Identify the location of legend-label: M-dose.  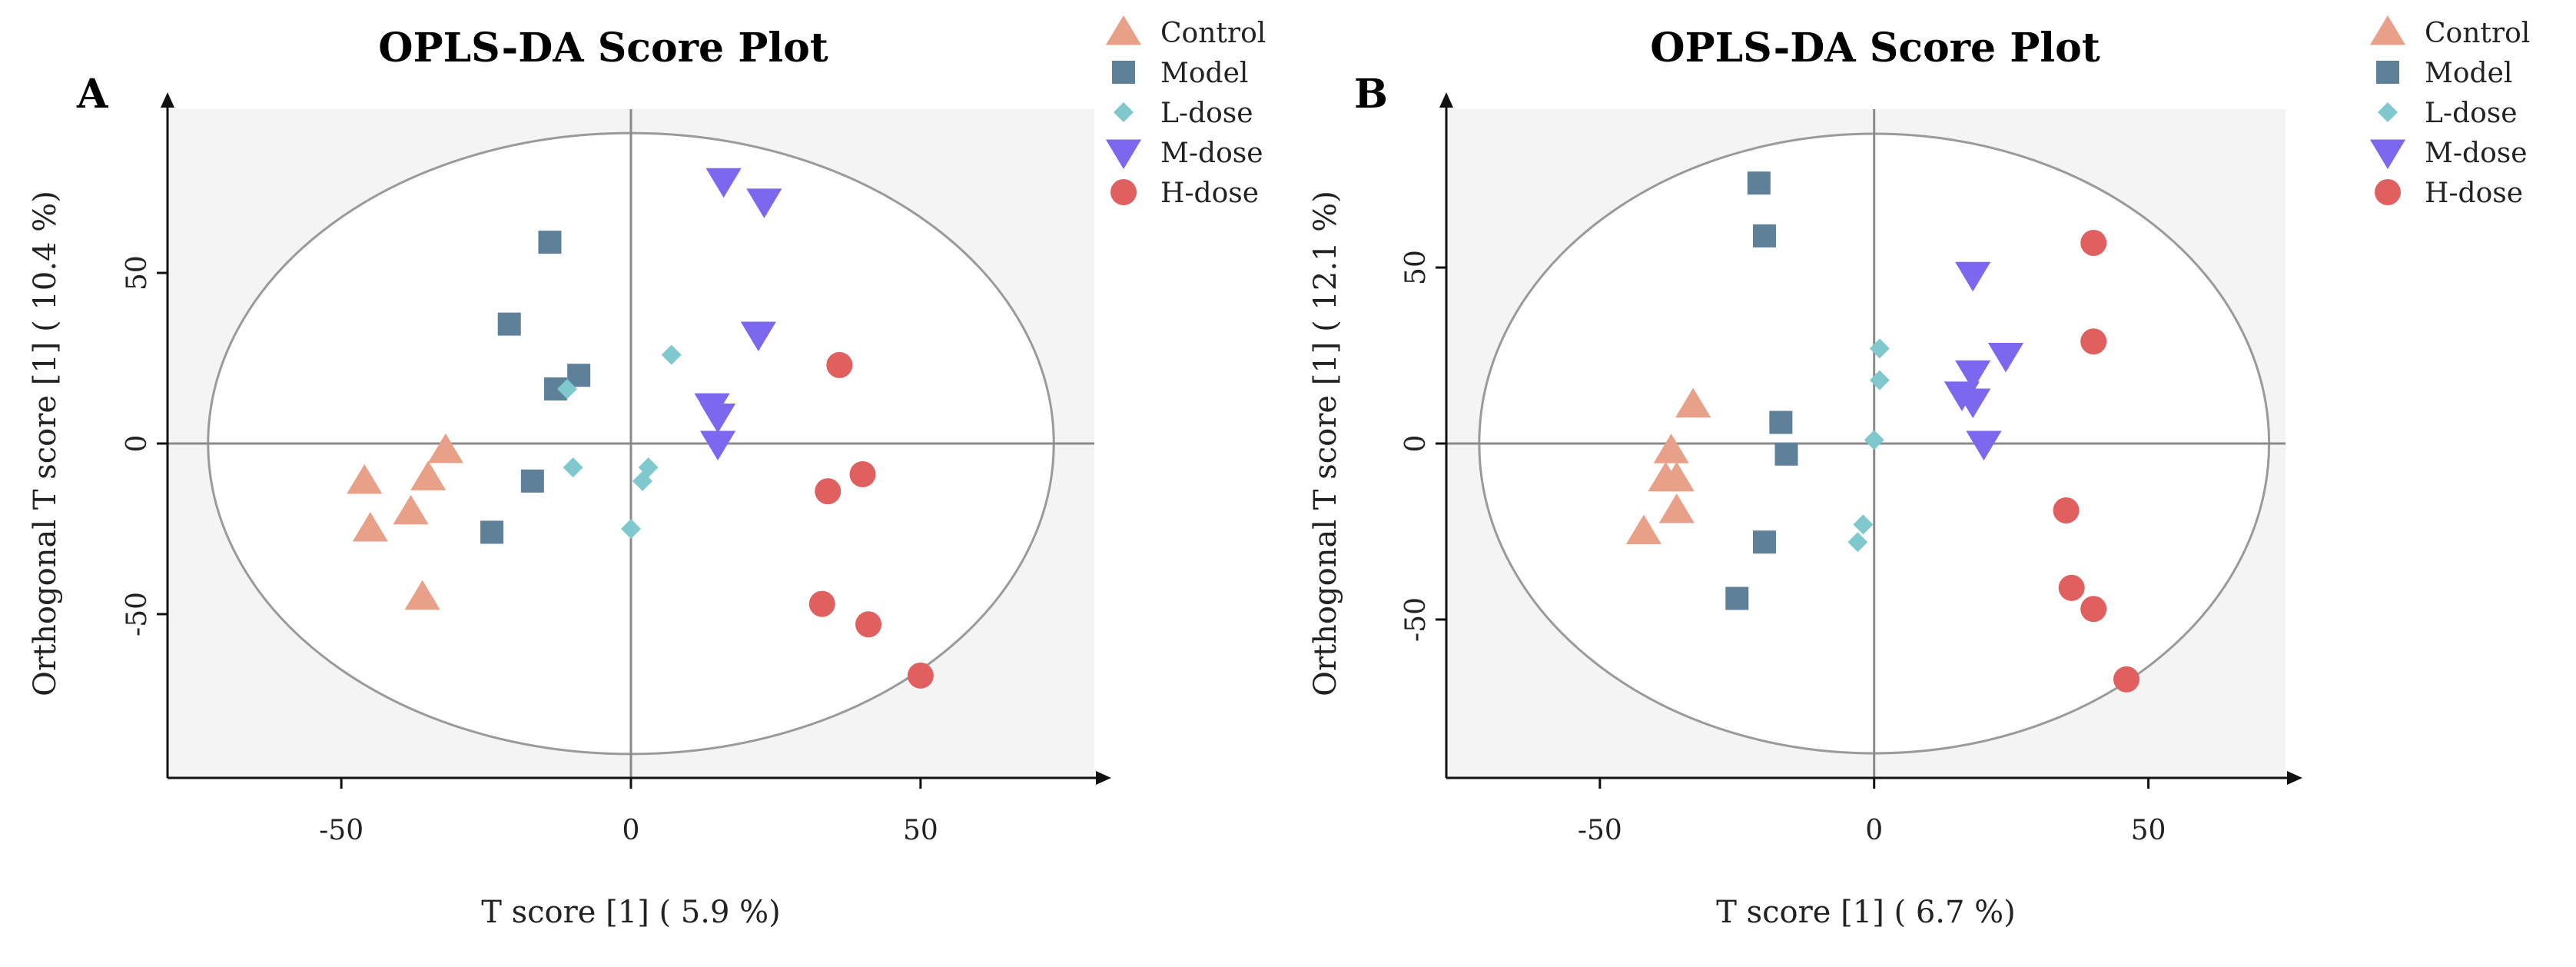
(1211, 153).